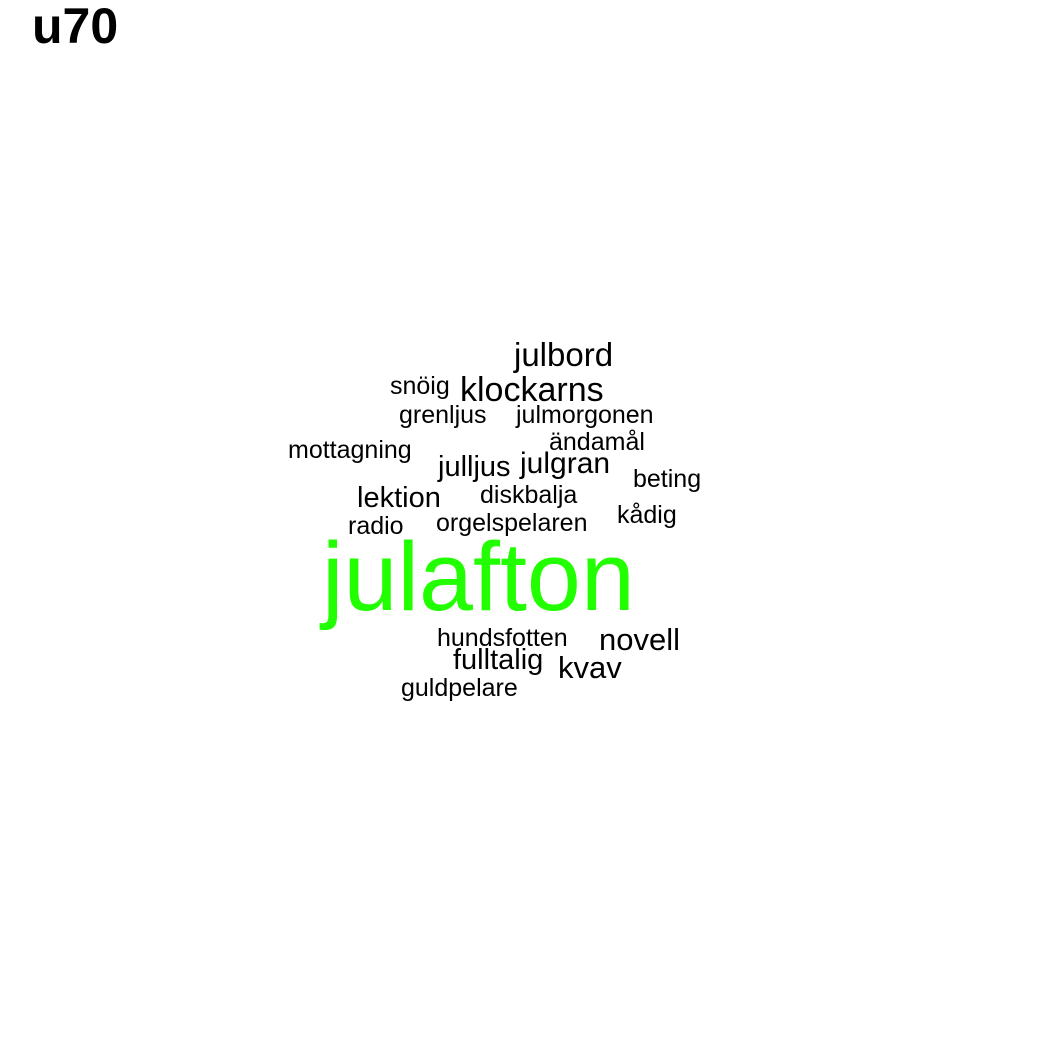 The height and width of the screenshot is (1050, 1050). What do you see at coordinates (478, 576) in the screenshot?
I see `word-julafton: julafton` at bounding box center [478, 576].